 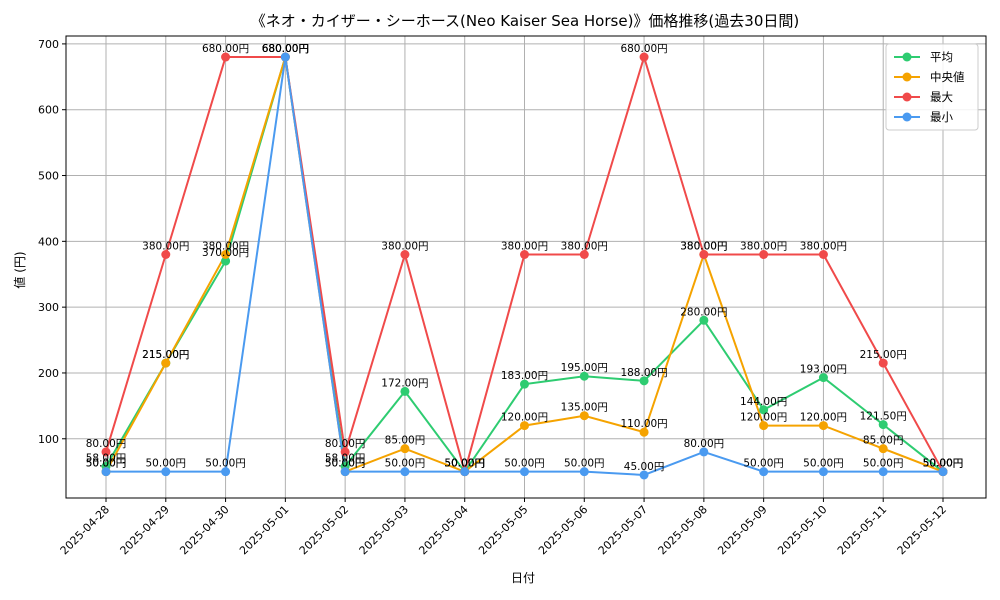 I want to click on data-label: 193.00円, so click(x=823, y=370).